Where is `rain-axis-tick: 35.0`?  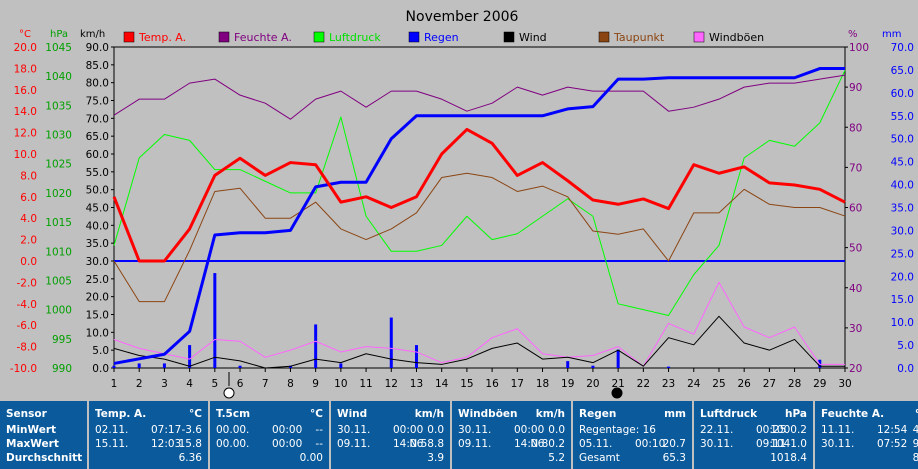
rain-axis-tick: 35.0 is located at coordinates (902, 209).